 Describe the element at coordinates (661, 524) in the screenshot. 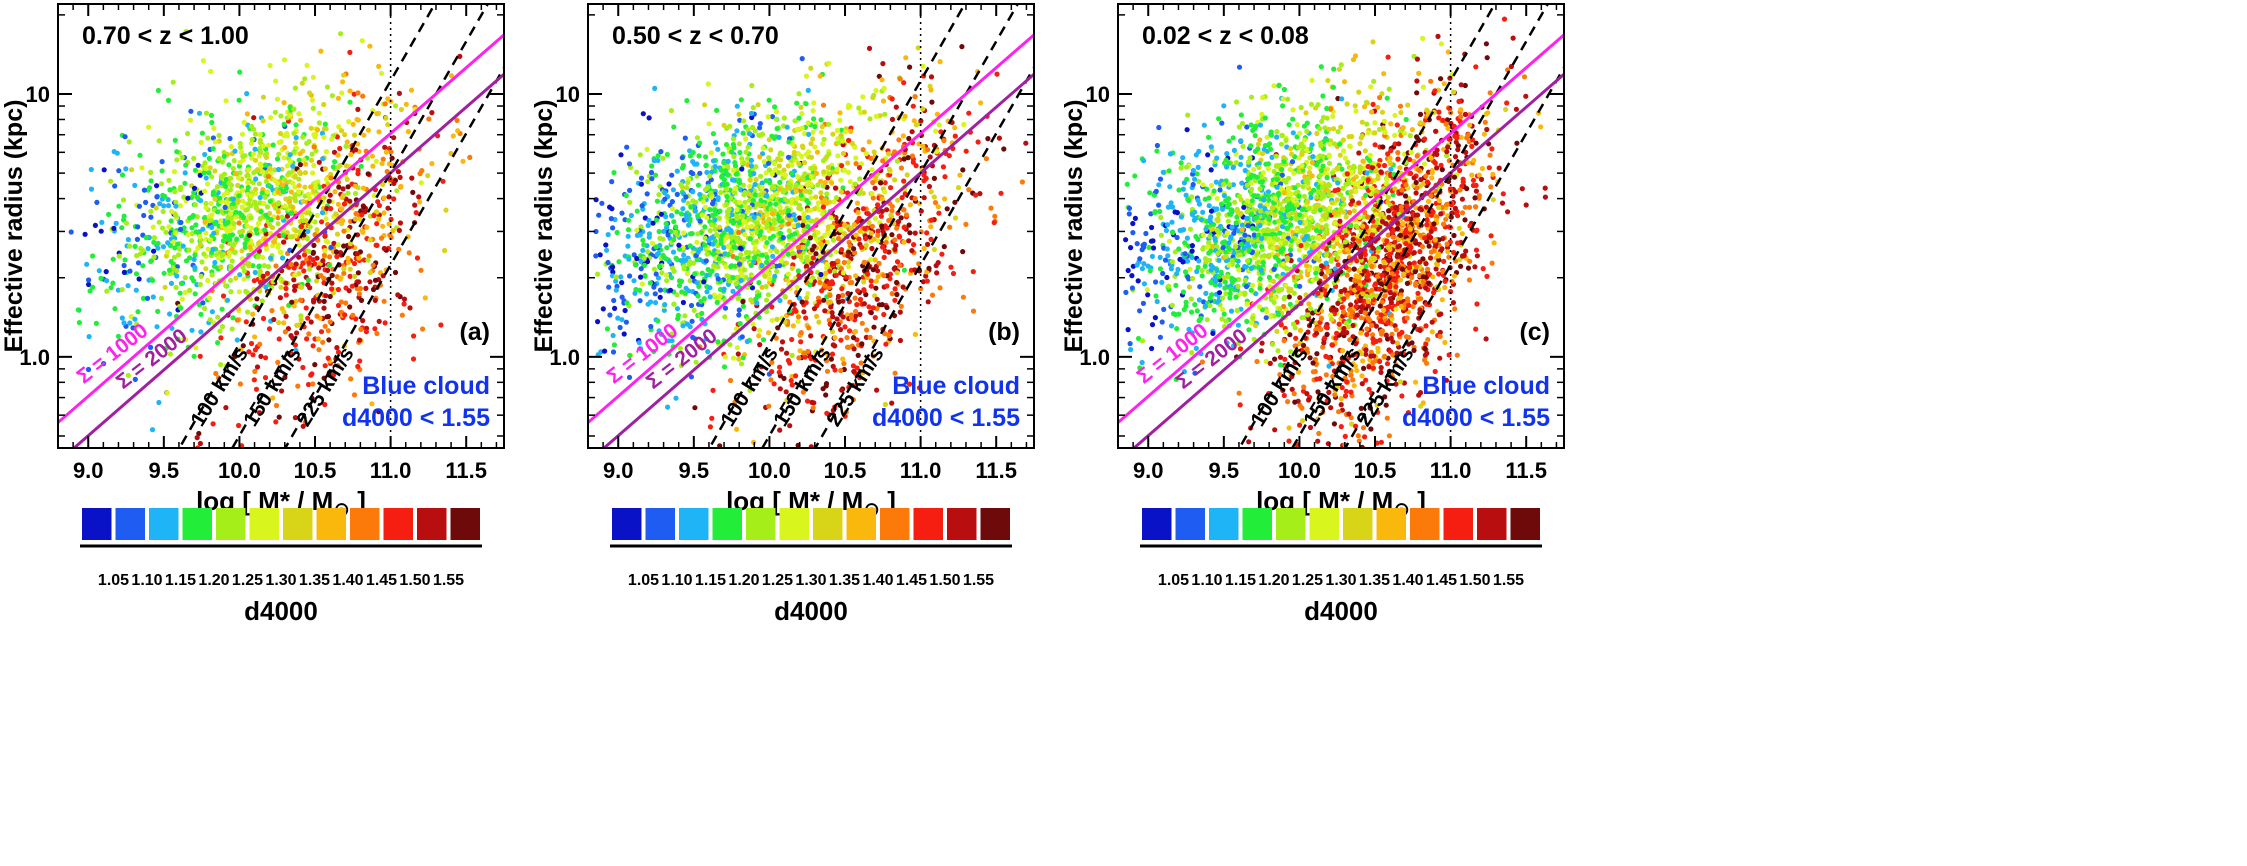

I see `colorbar-swatch` at that location.